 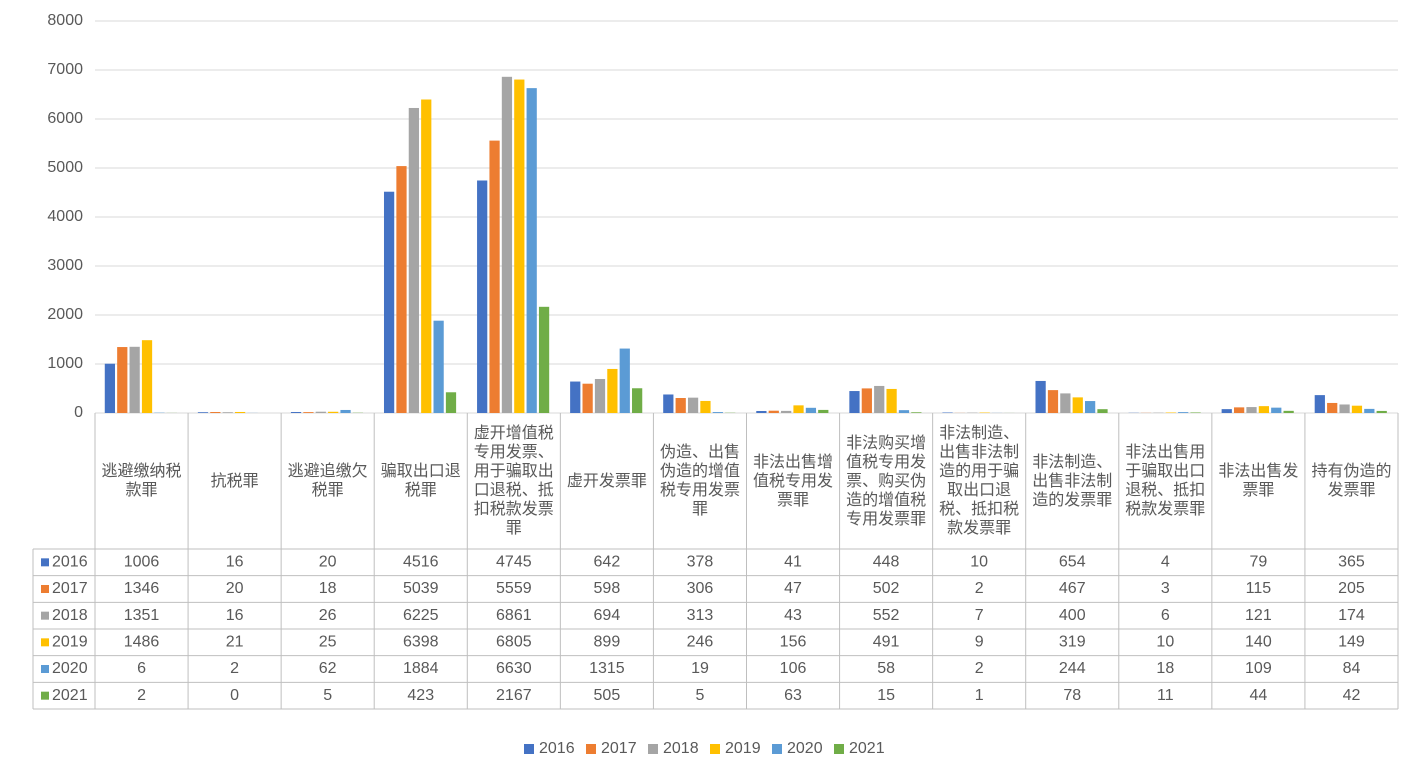 I want to click on table-value: 0, so click(x=234, y=695).